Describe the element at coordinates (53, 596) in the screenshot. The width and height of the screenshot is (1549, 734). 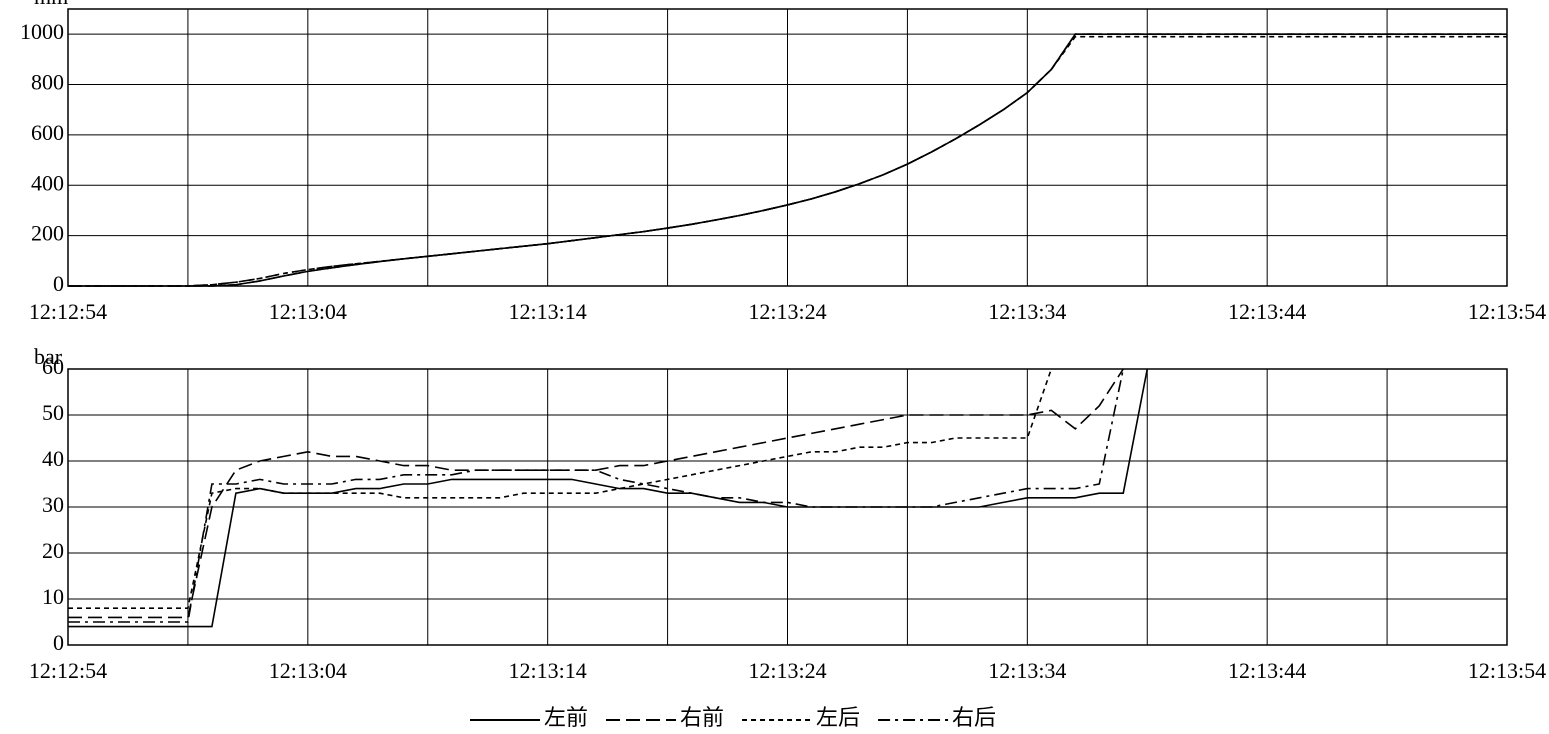
I see `y-tick-label: 10` at that location.